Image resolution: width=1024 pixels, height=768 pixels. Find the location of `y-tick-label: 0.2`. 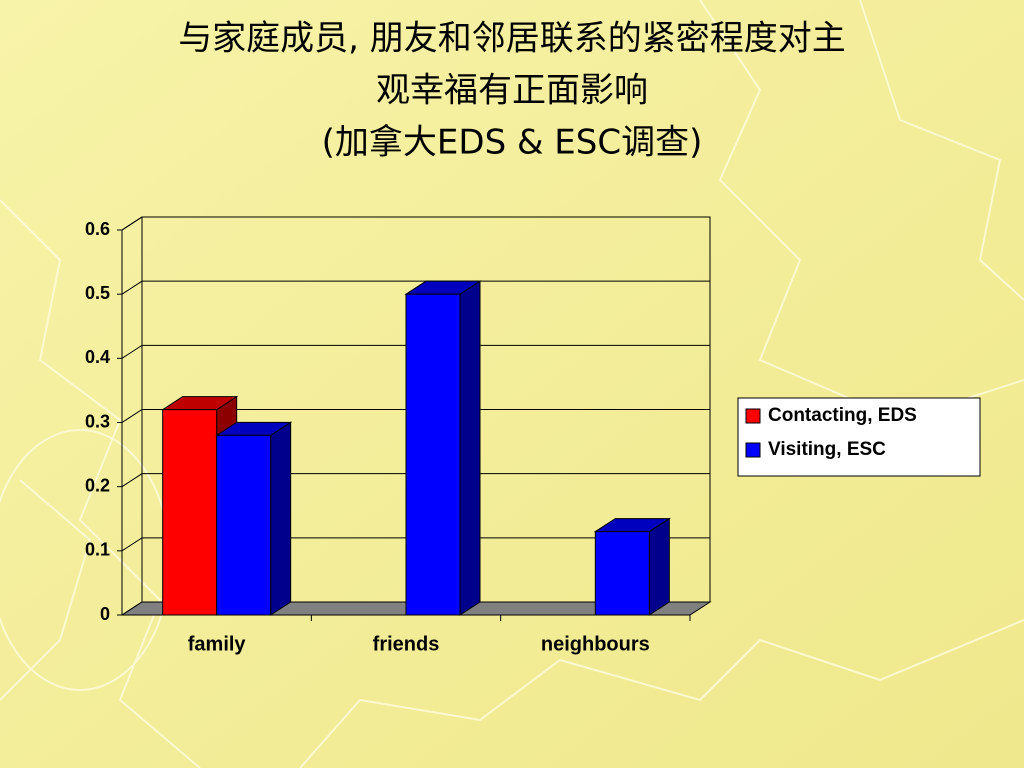

y-tick-label: 0.2 is located at coordinates (97, 485).